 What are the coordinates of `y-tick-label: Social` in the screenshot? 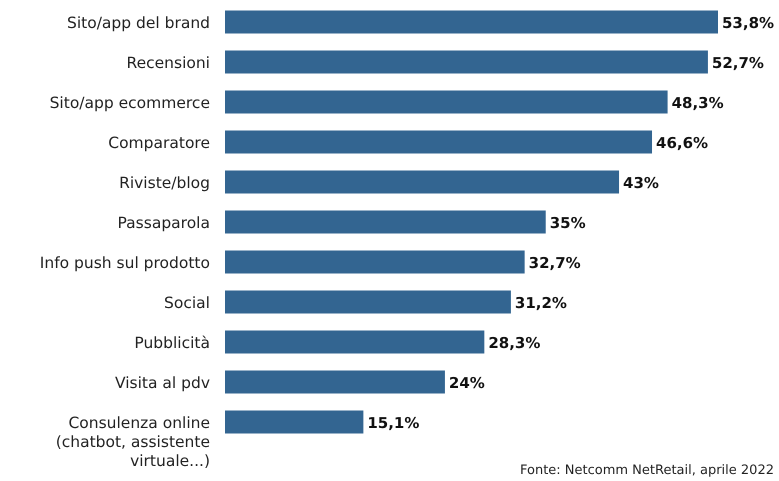 It's located at (187, 303).